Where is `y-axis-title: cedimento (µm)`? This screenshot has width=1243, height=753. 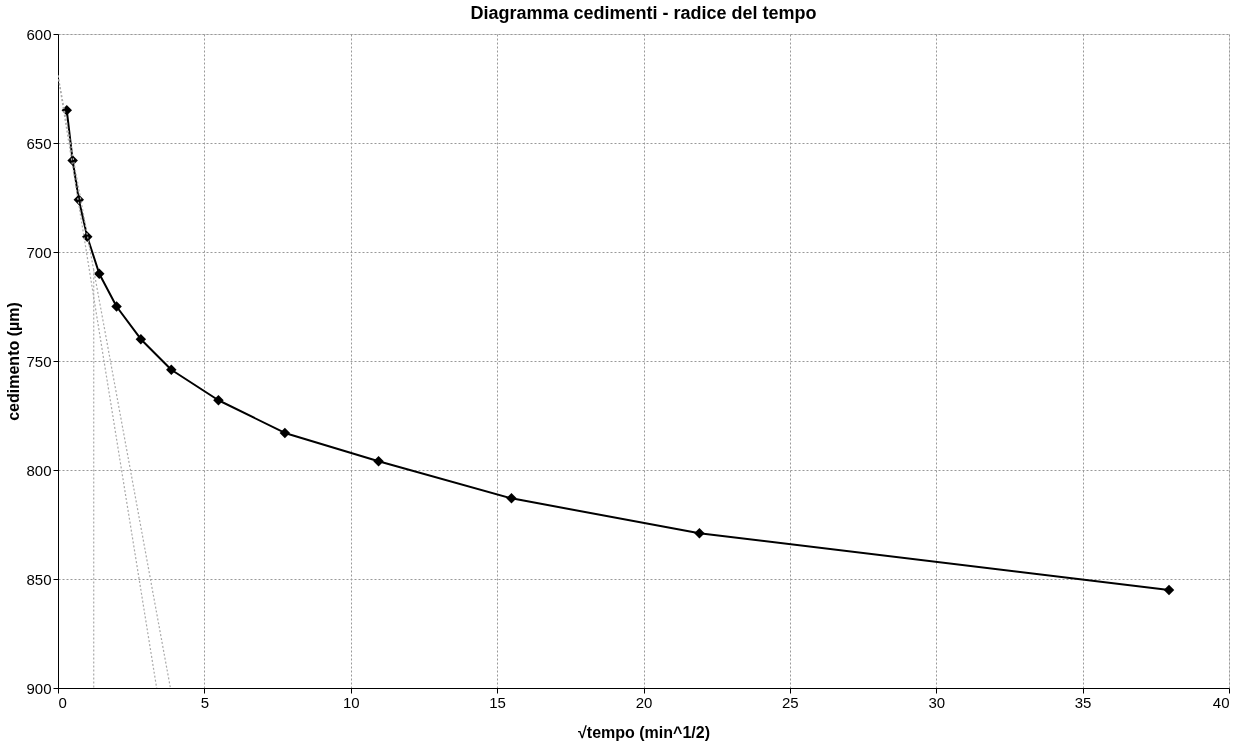
y-axis-title: cedimento (µm) is located at coordinates (14, 361).